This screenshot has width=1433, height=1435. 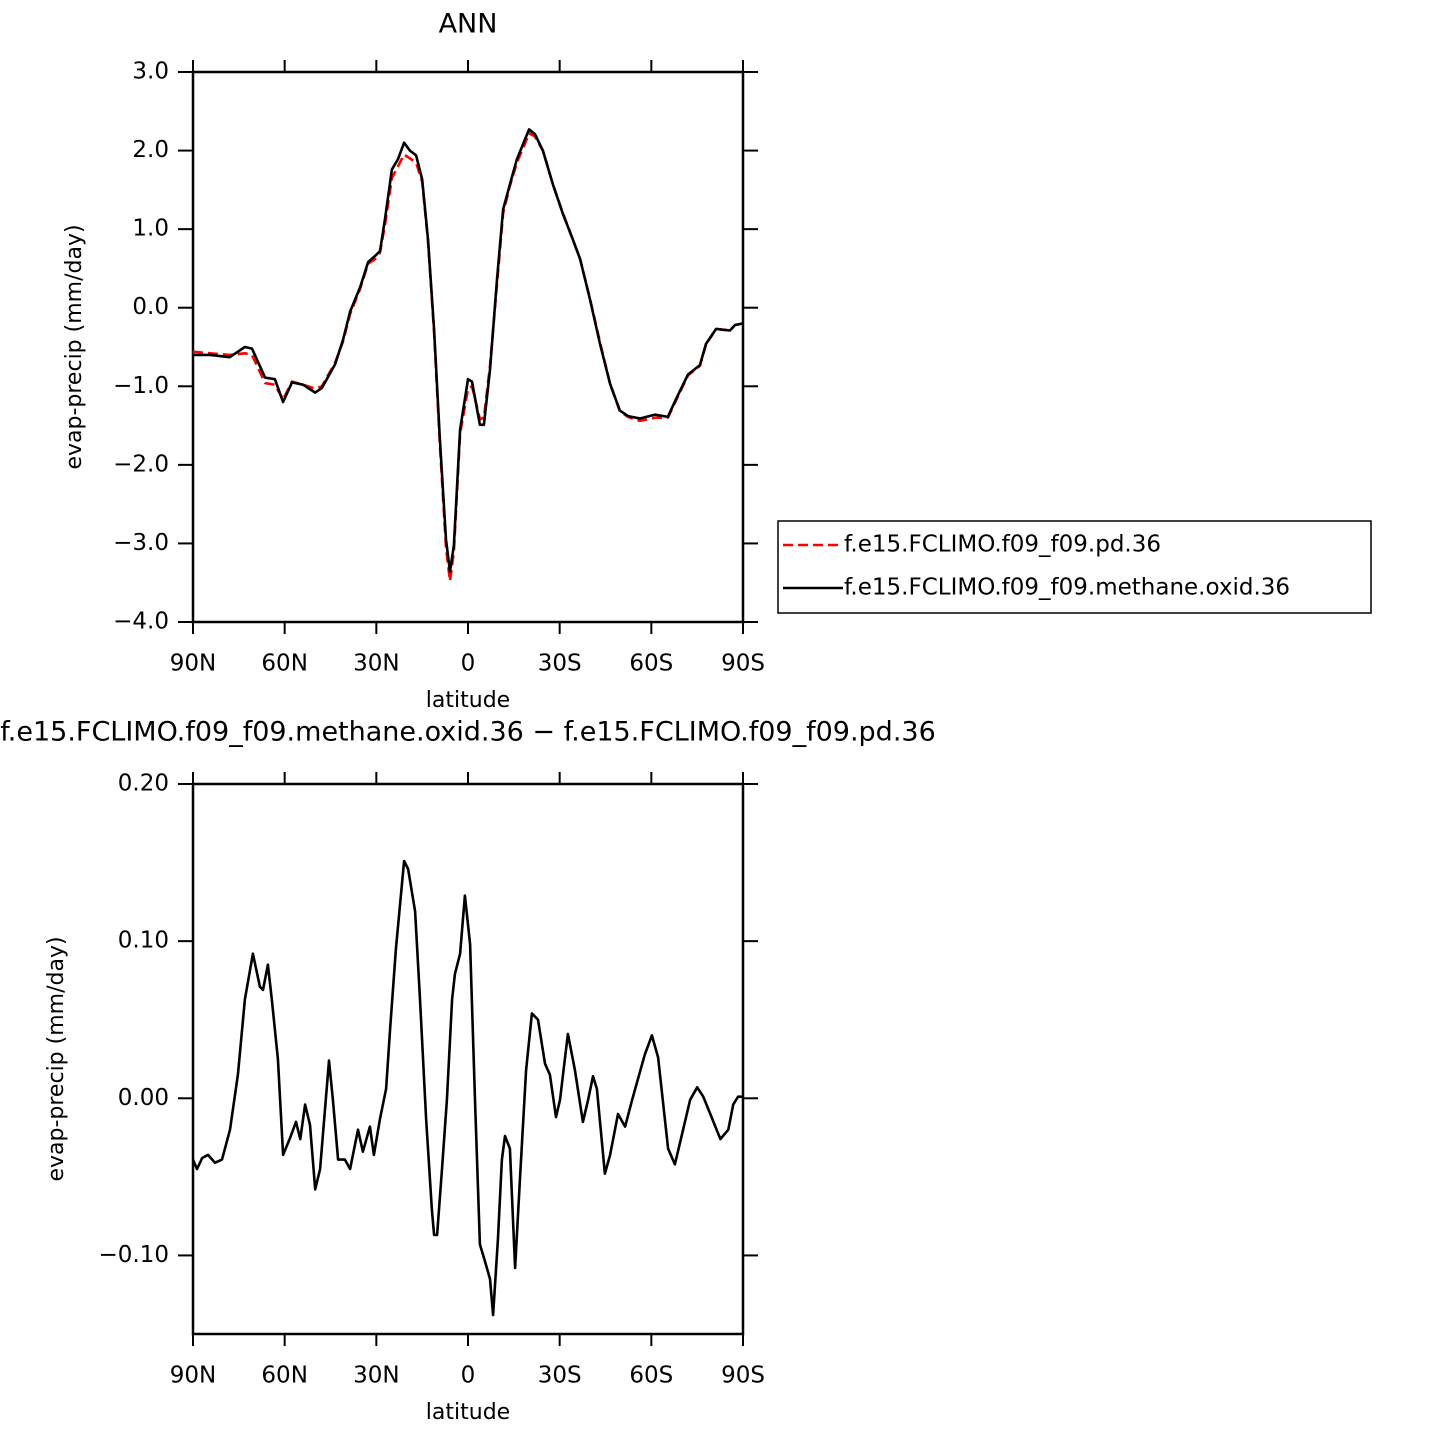 What do you see at coordinates (150, 150) in the screenshot?
I see `y-tick-label: 2.0` at bounding box center [150, 150].